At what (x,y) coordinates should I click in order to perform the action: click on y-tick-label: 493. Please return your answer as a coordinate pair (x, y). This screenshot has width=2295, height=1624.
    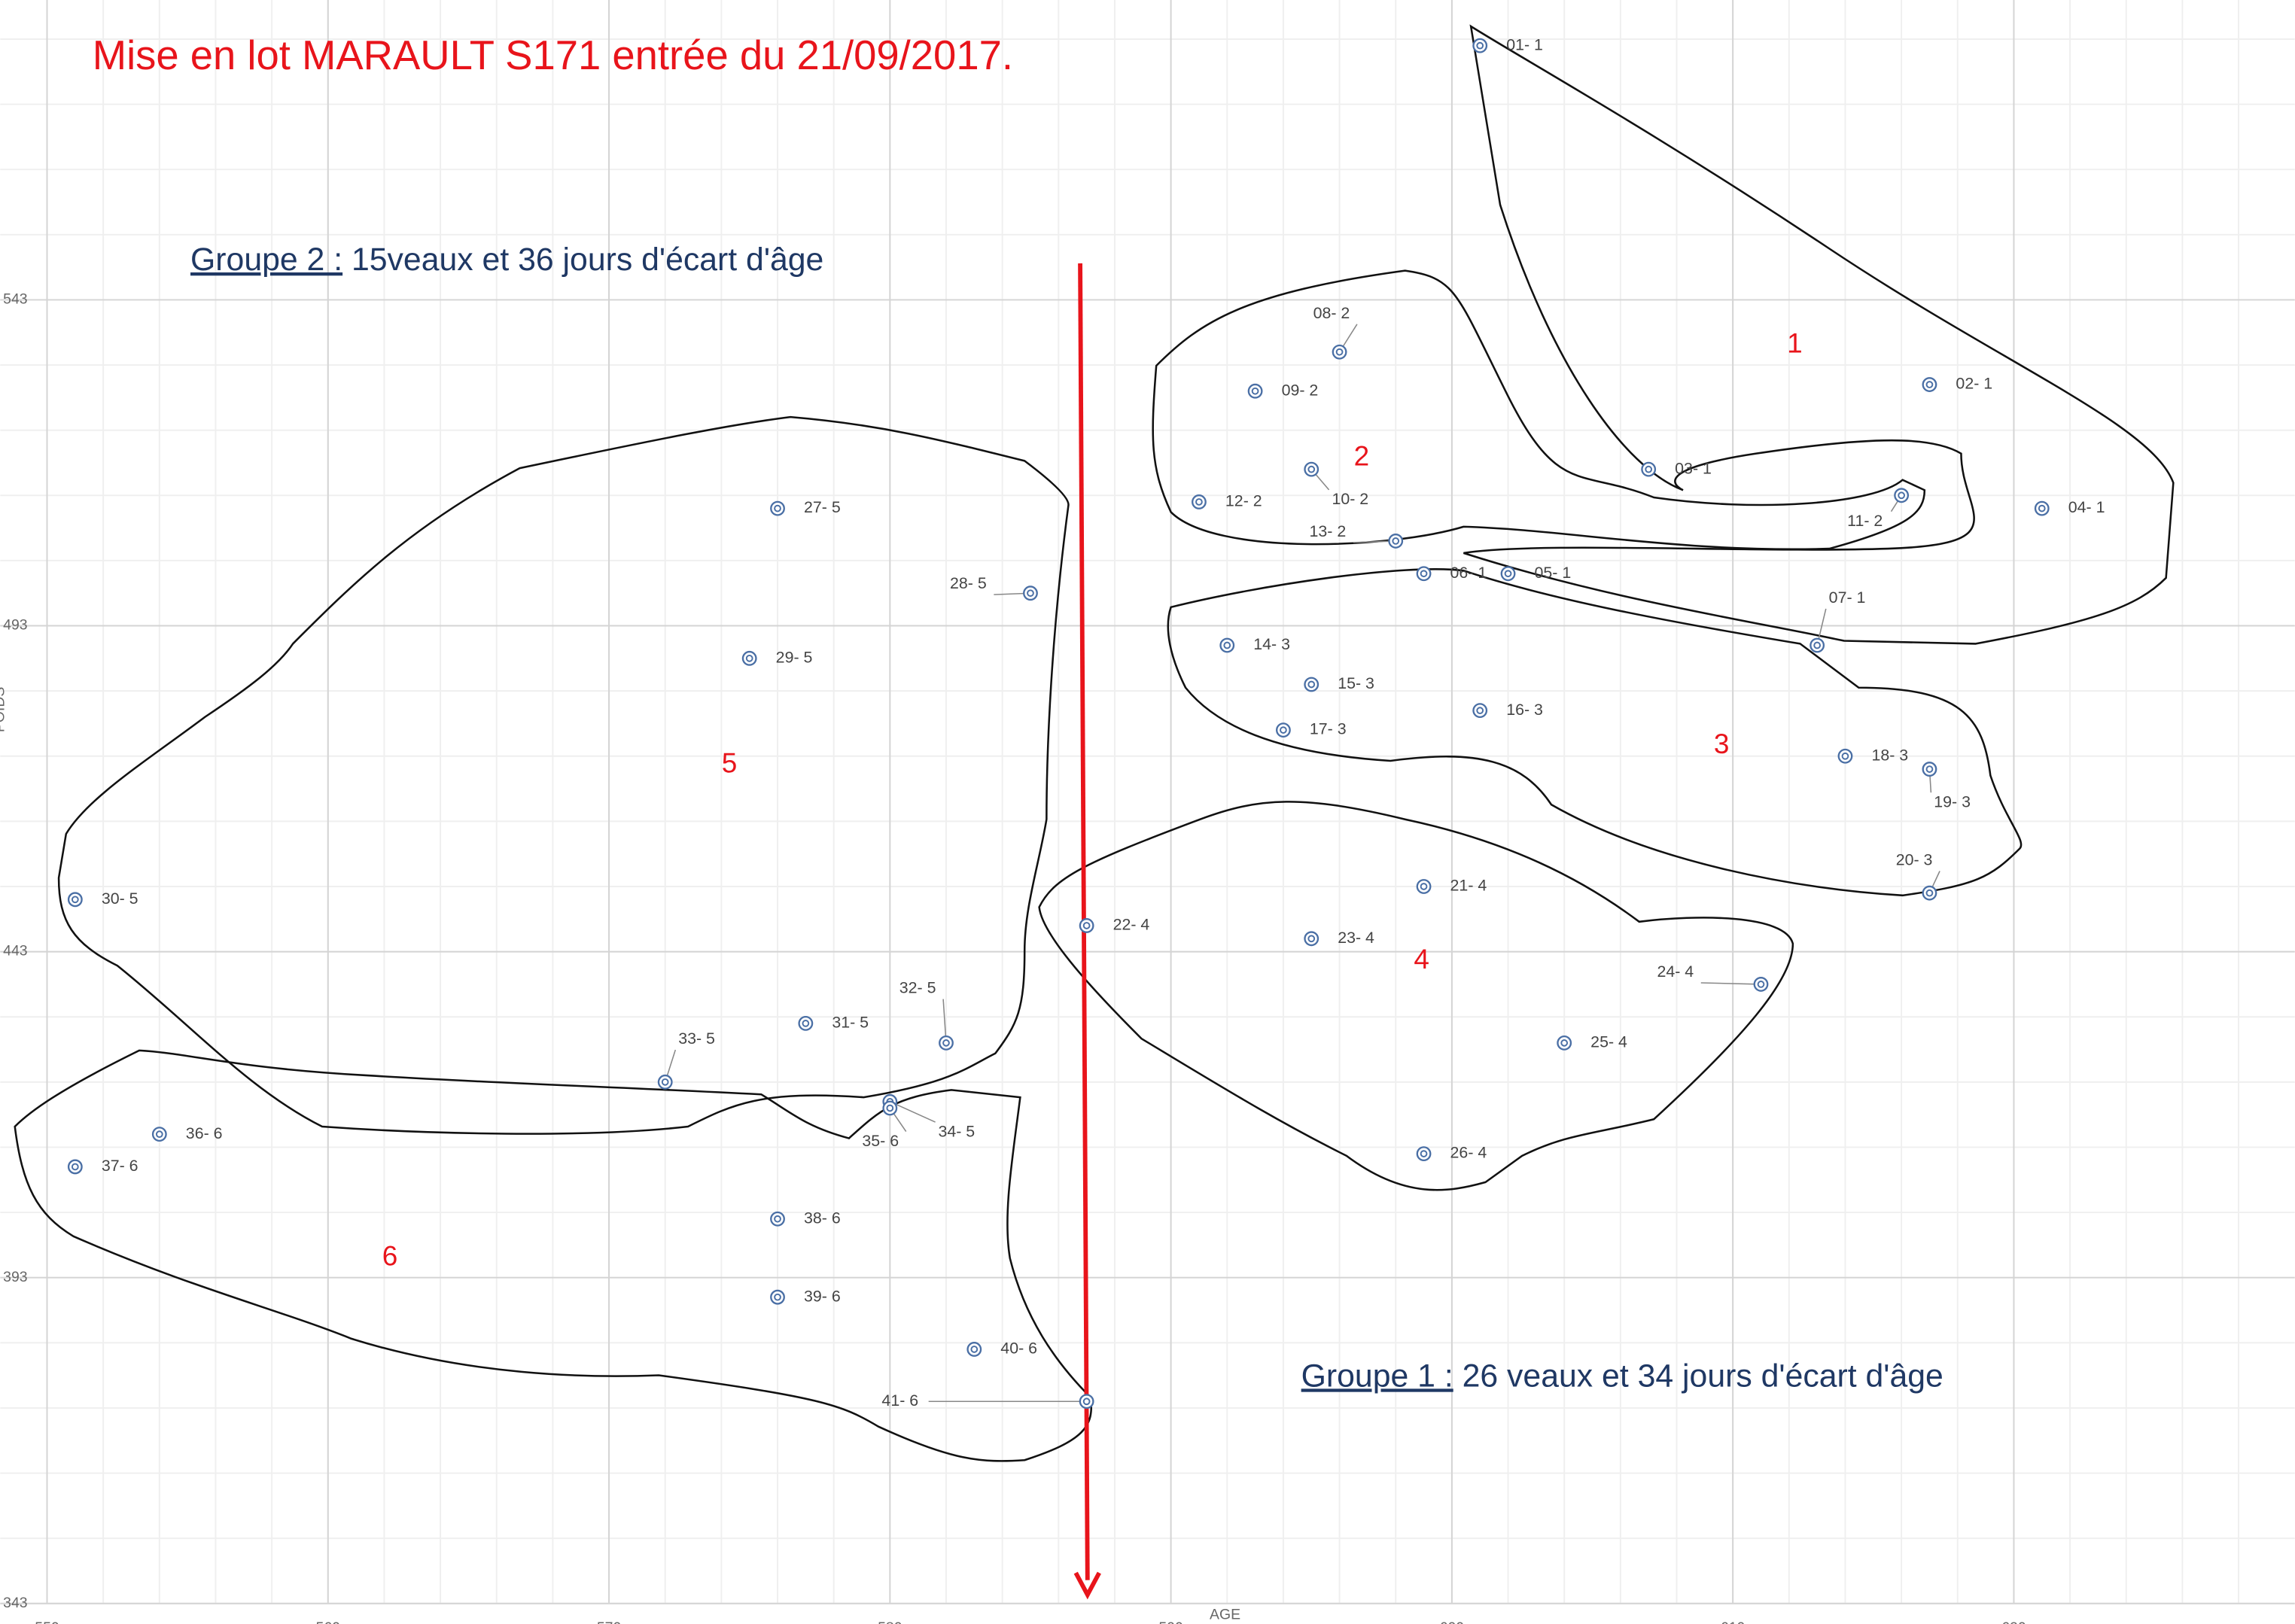
    Looking at the image, I should click on (15, 625).